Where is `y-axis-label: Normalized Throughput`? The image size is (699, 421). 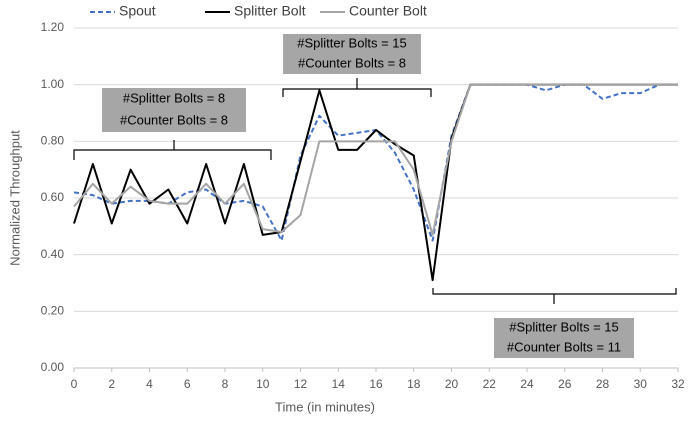 y-axis-label: Normalized Throughput is located at coordinates (14, 198).